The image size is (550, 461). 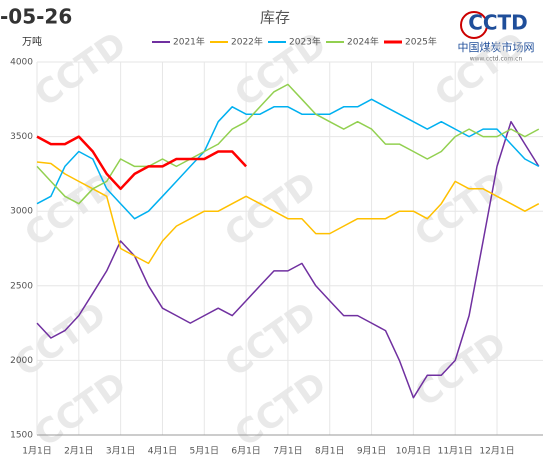 I want to click on logo: CCTD, so click(x=498, y=23).